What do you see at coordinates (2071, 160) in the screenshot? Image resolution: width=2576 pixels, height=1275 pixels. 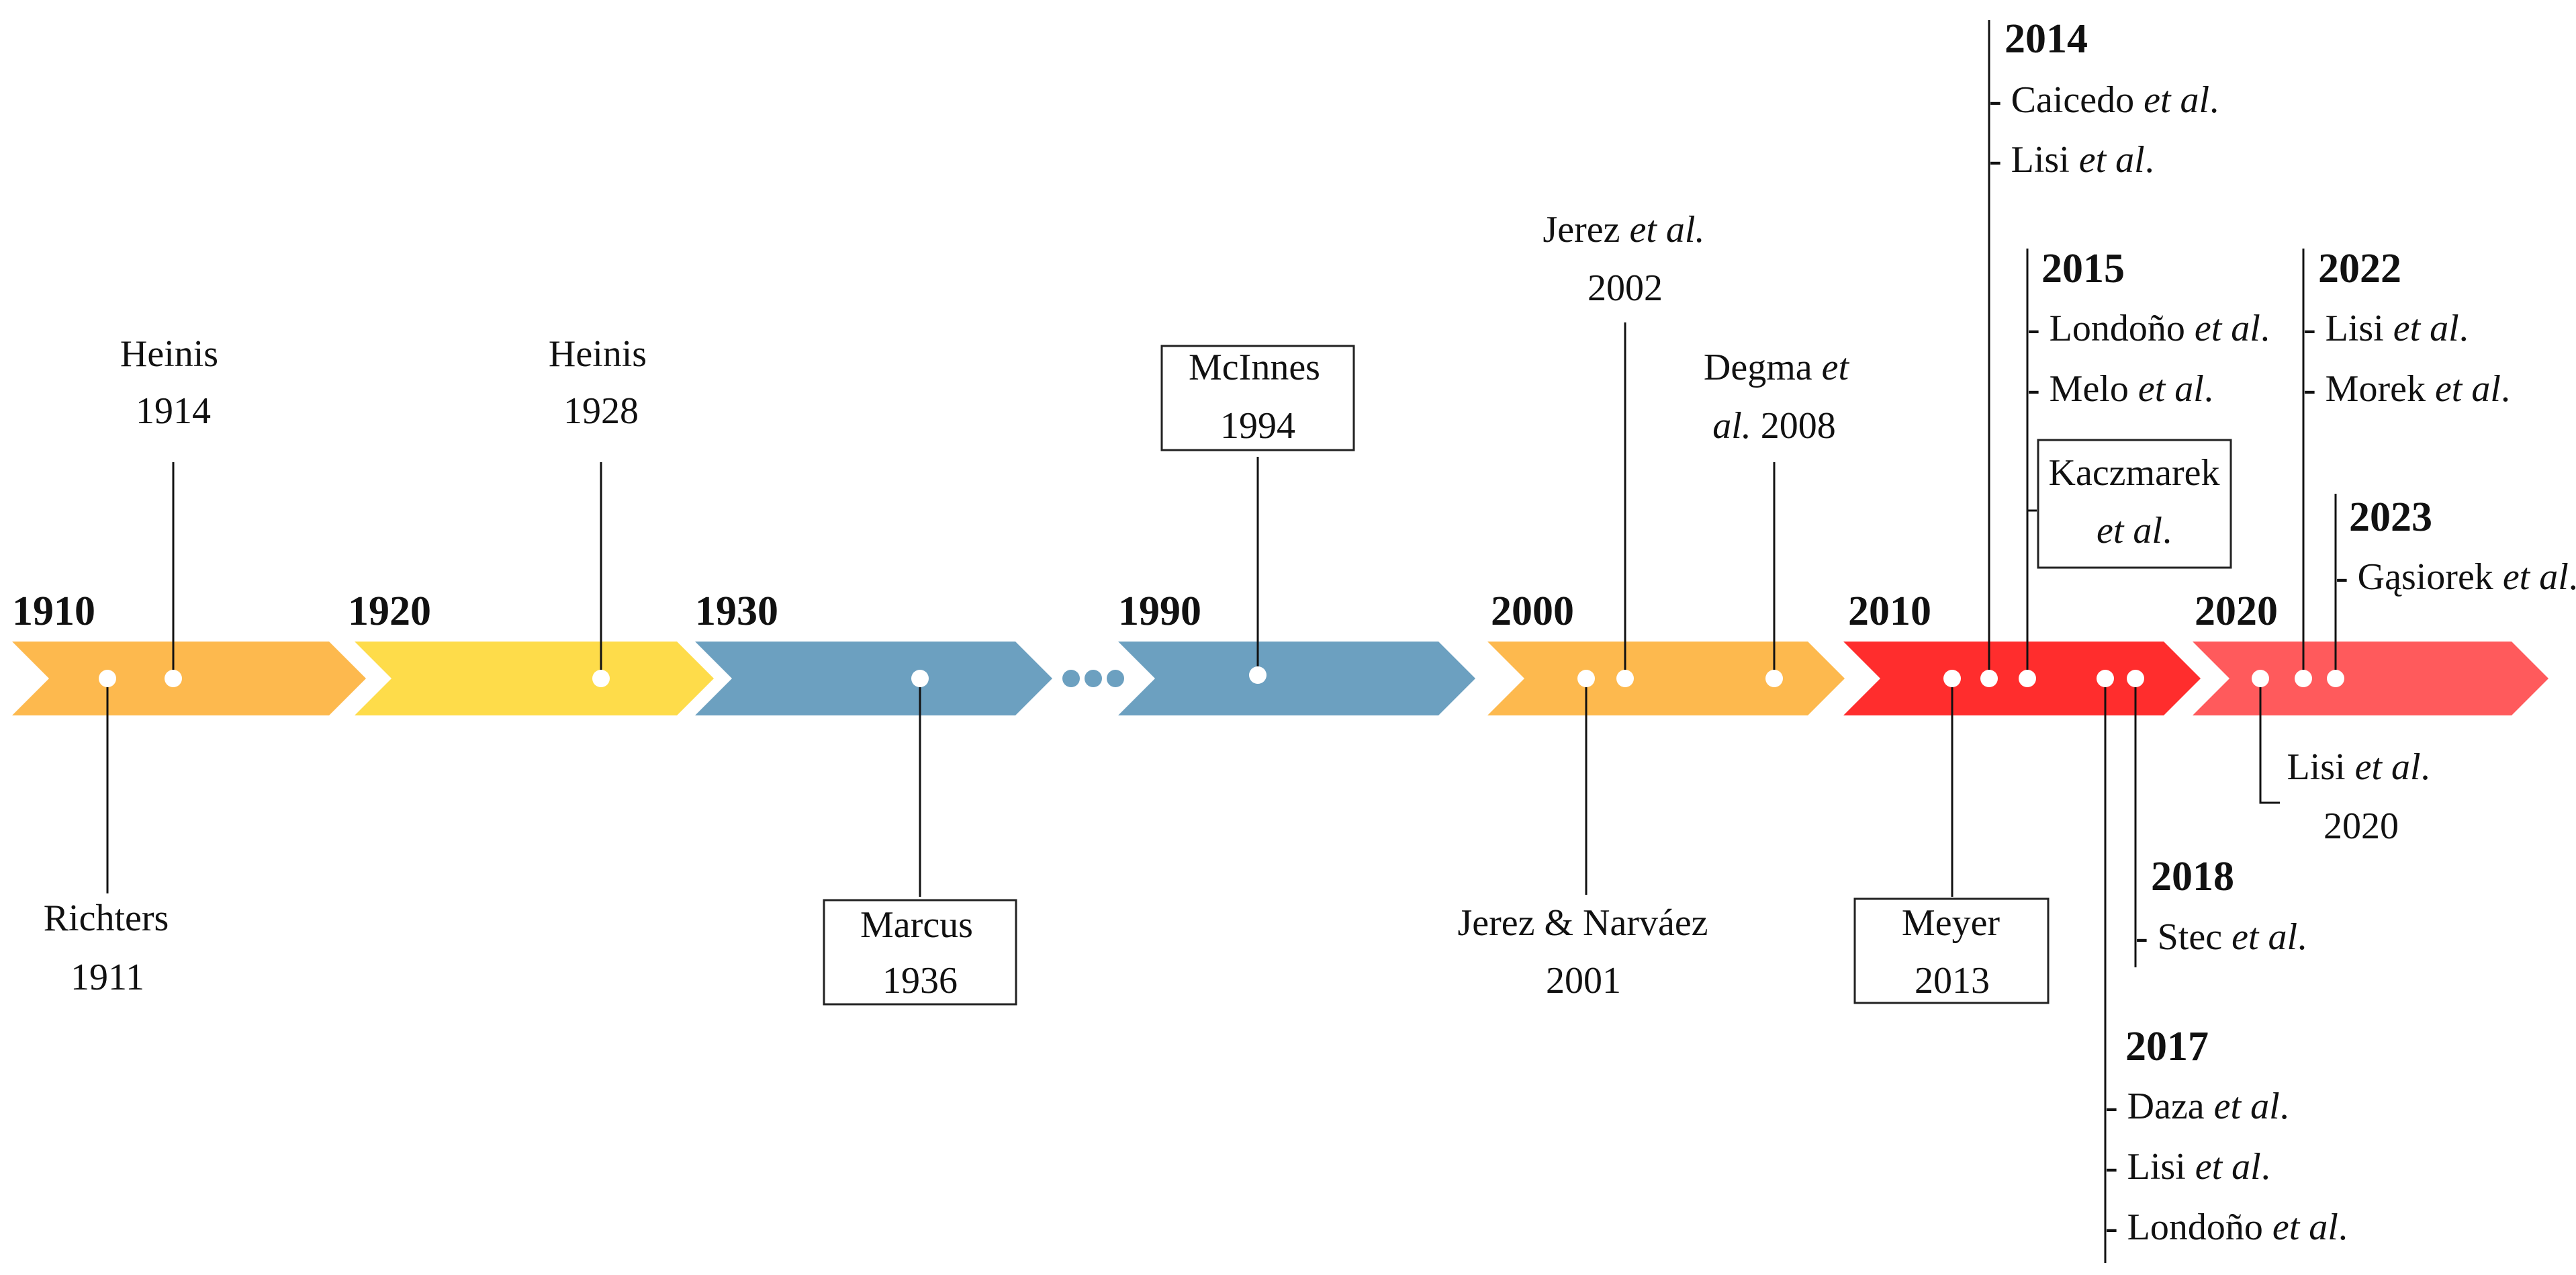 I see `group-2014-item: - Lisi et al.` at bounding box center [2071, 160].